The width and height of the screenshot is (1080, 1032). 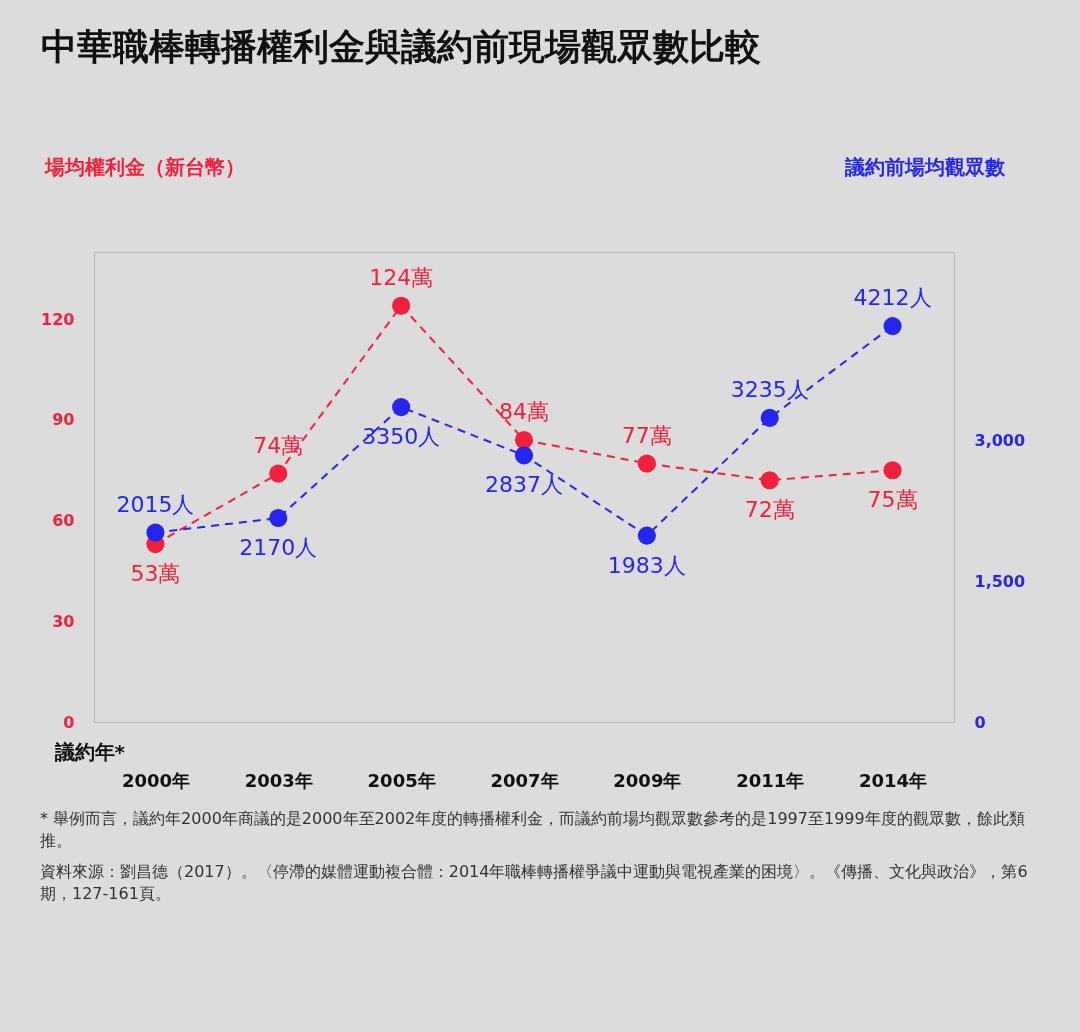 What do you see at coordinates (980, 722) in the screenshot?
I see `y2-tick-label: 0` at bounding box center [980, 722].